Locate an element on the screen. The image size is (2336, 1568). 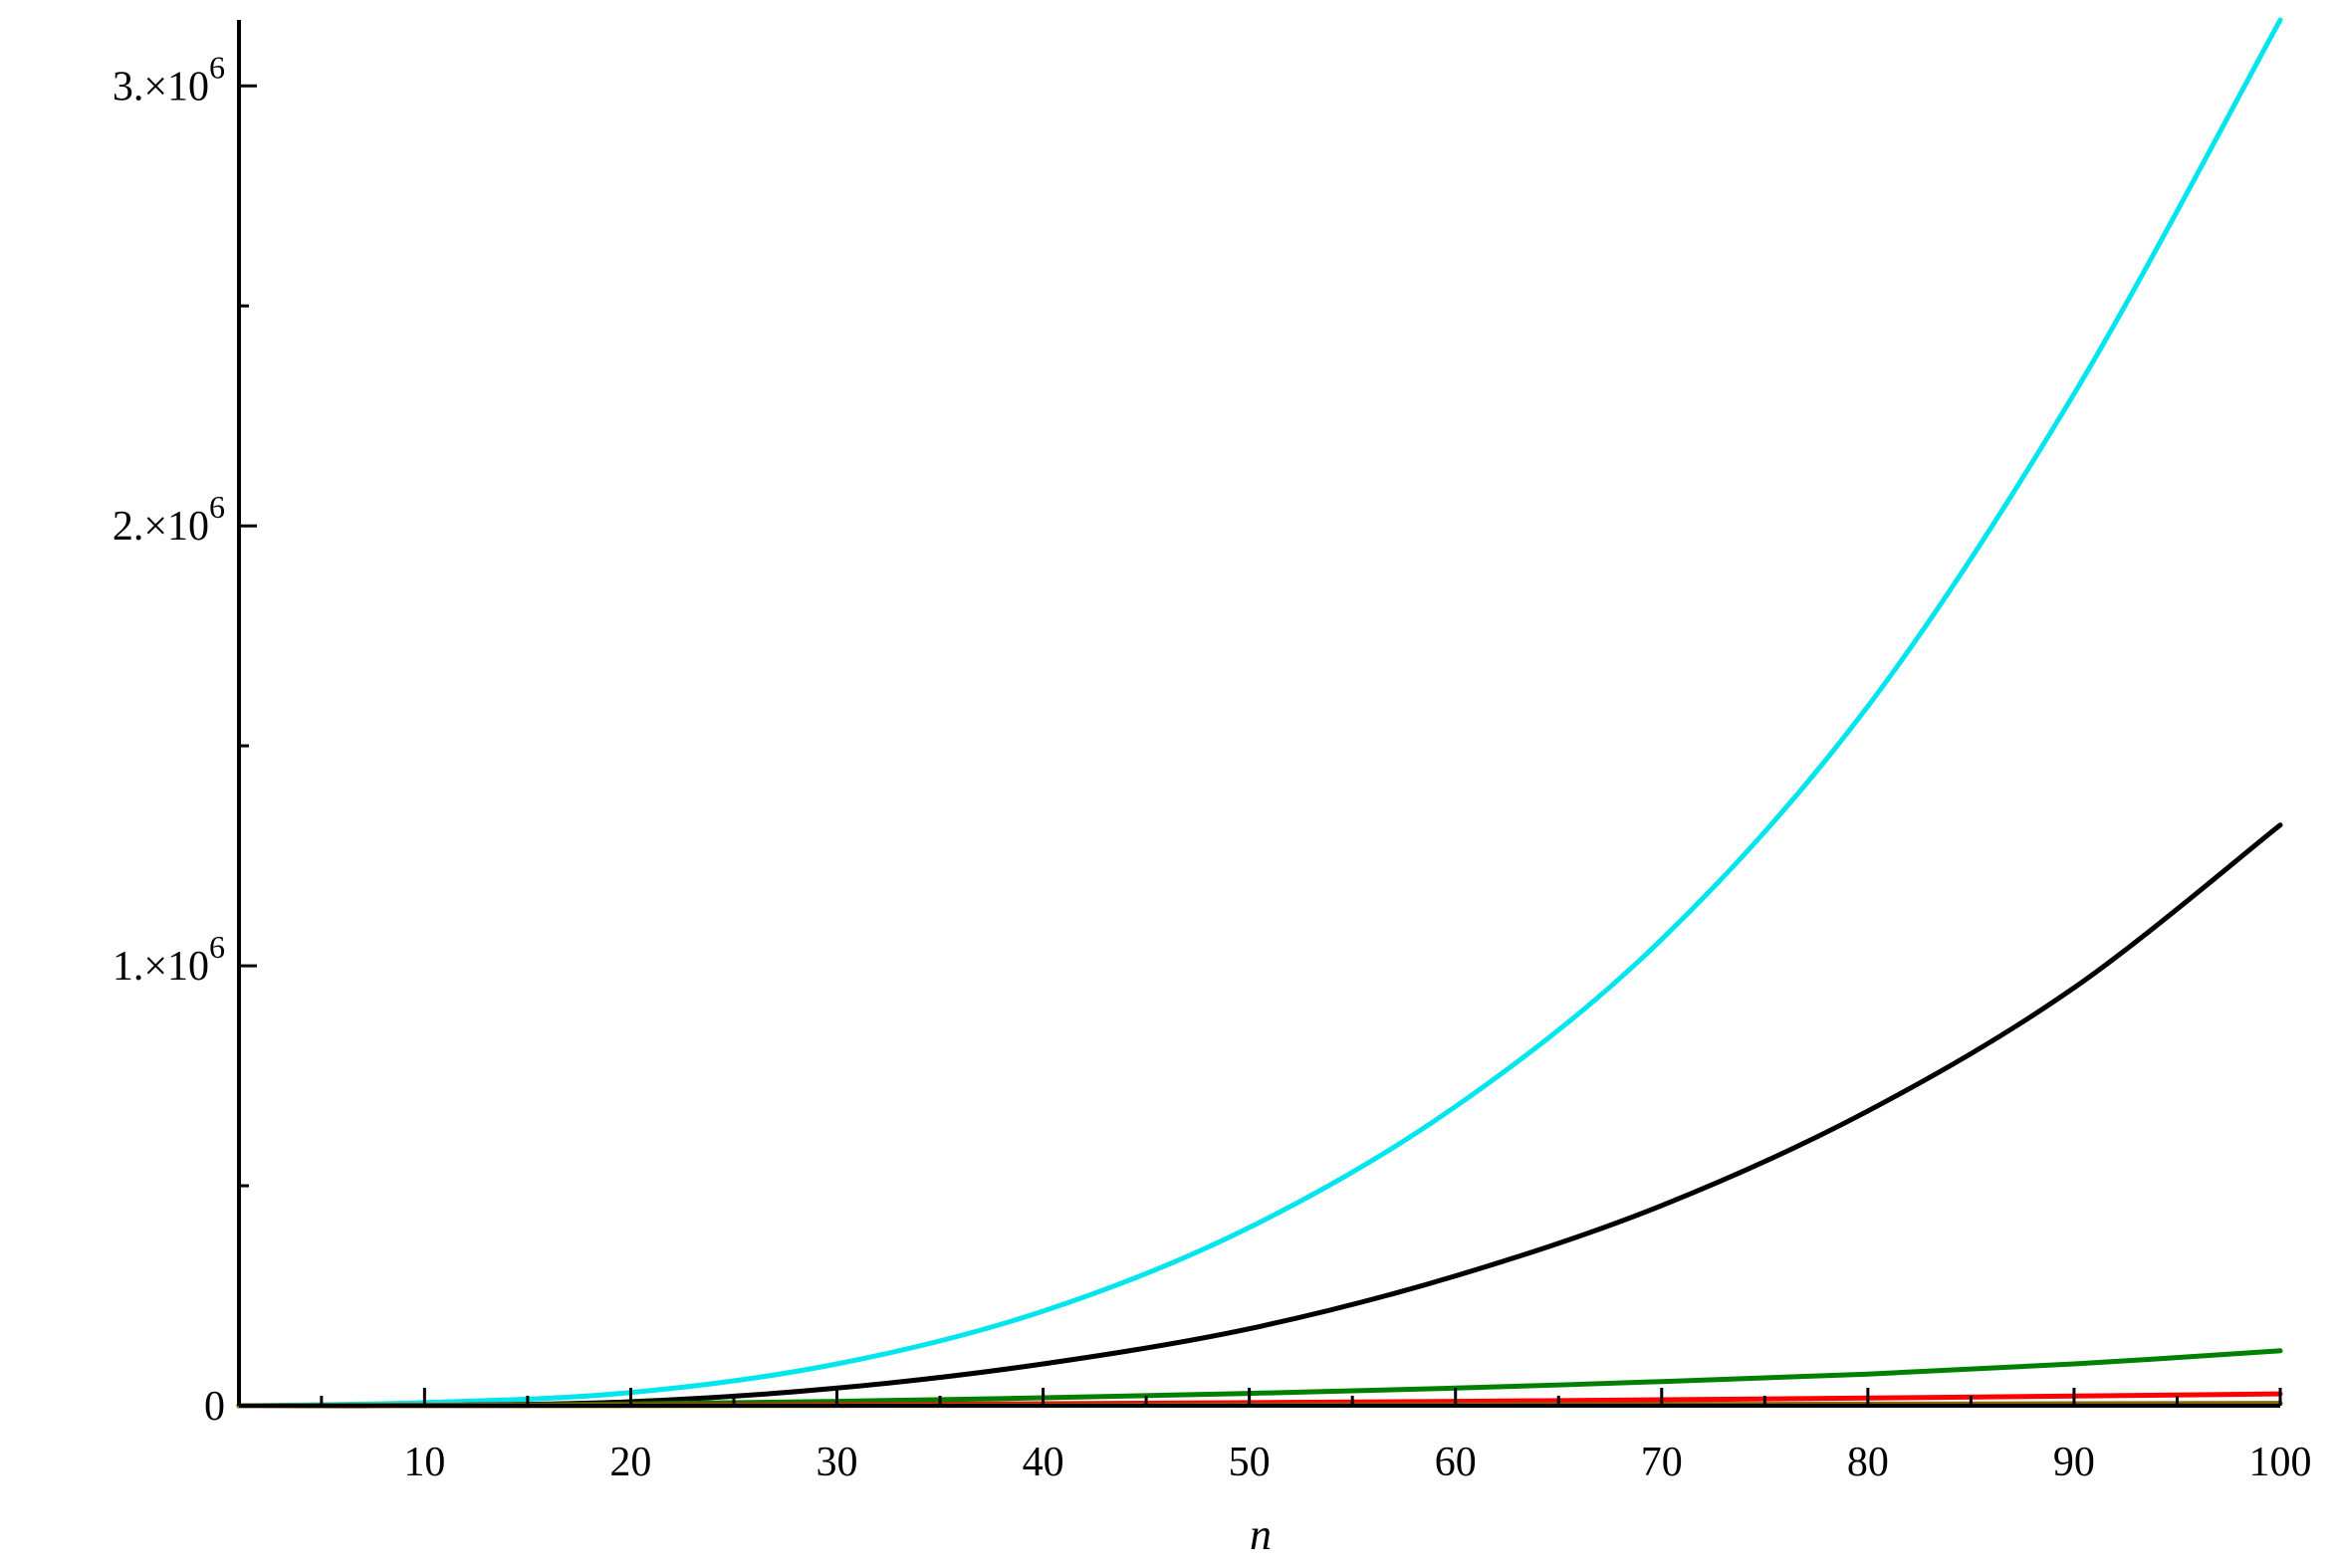
x-tick-label: 80 is located at coordinates (1868, 1462).